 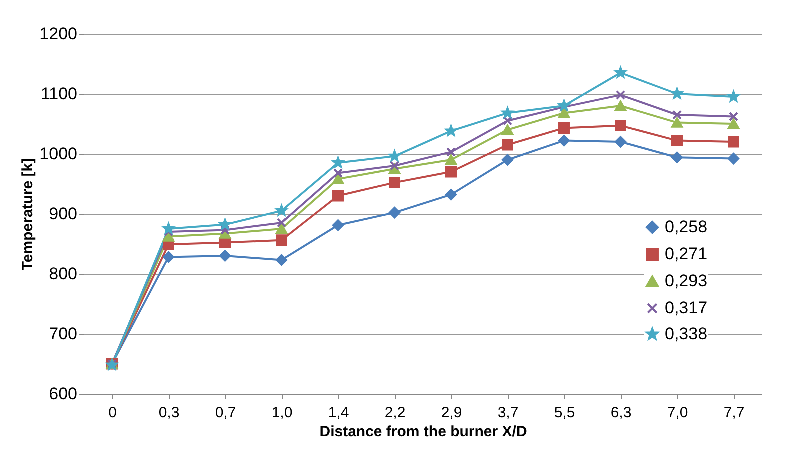 What do you see at coordinates (686, 254) in the screenshot?
I see `legend-label: 0,271` at bounding box center [686, 254].